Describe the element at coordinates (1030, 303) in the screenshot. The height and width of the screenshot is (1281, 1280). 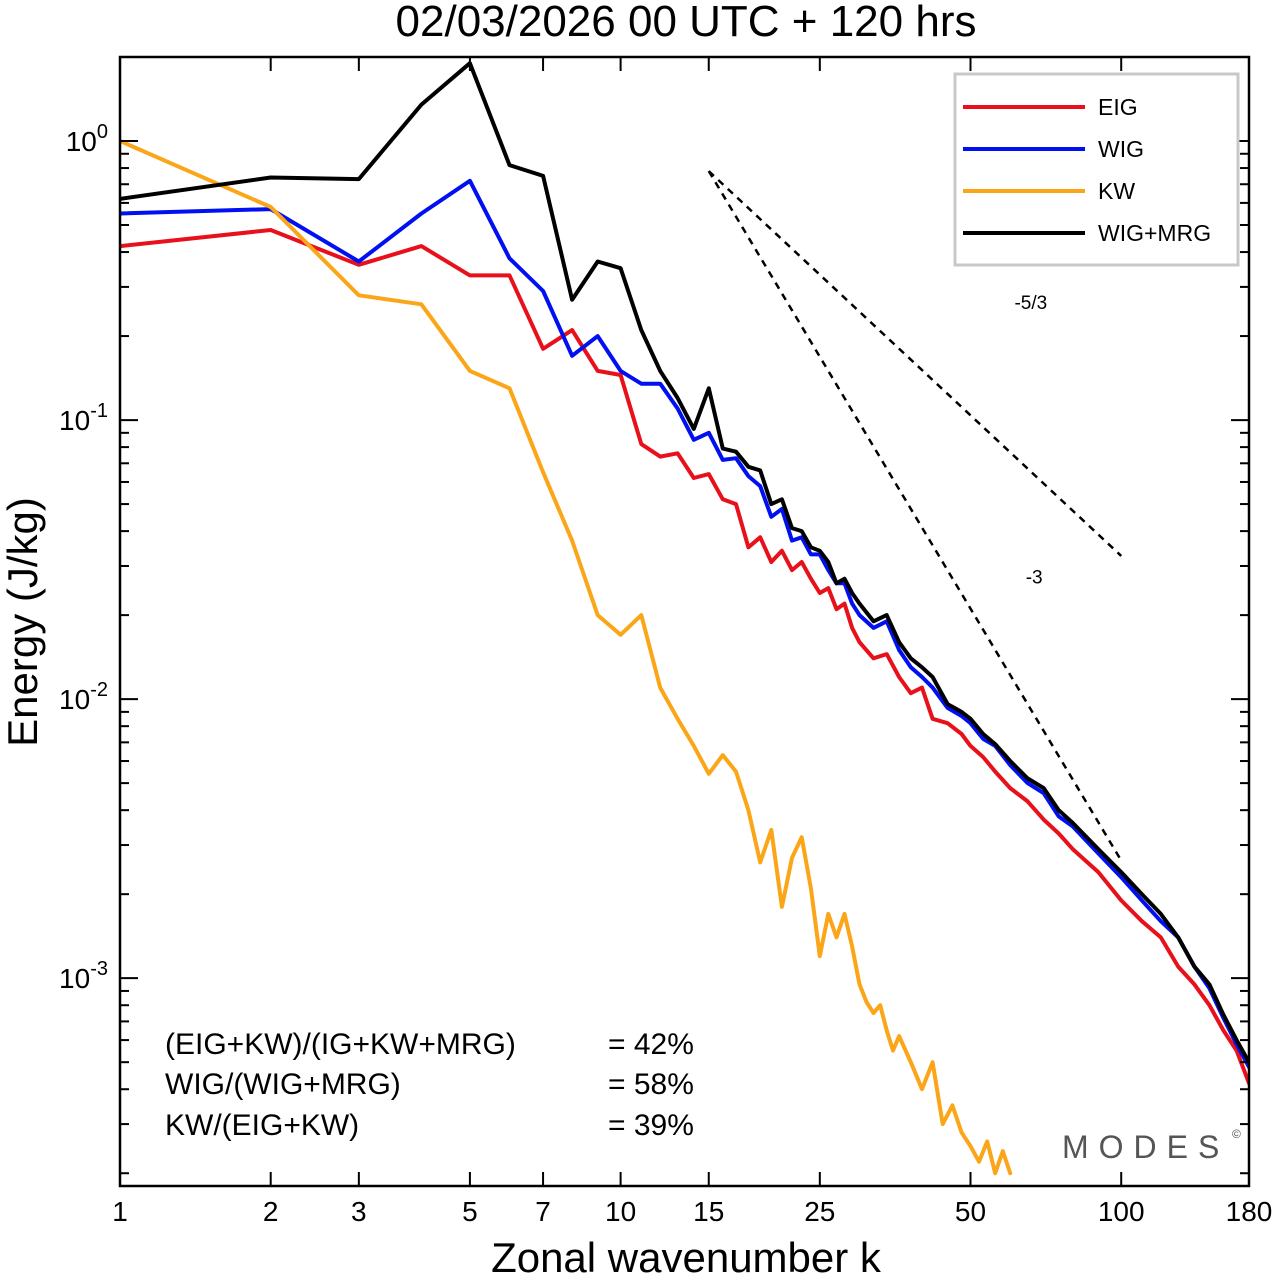
I see `slope-label-1: -5/3` at that location.